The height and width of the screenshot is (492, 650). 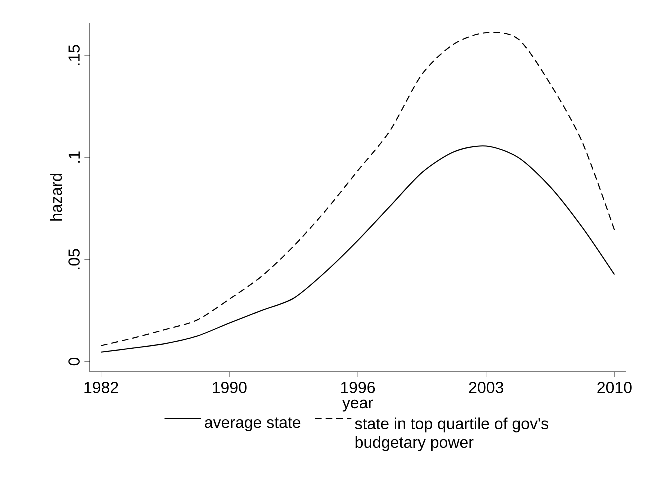 What do you see at coordinates (74, 157) in the screenshot?
I see `y-tick-label: .1` at bounding box center [74, 157].